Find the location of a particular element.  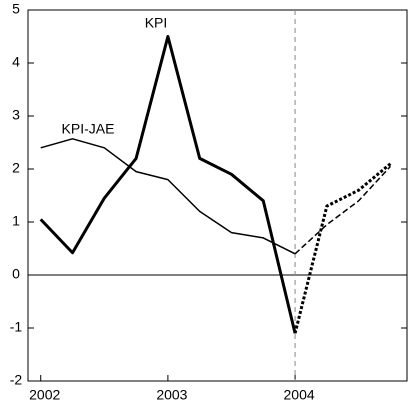

y-tick-label: 4 is located at coordinates (16, 62).